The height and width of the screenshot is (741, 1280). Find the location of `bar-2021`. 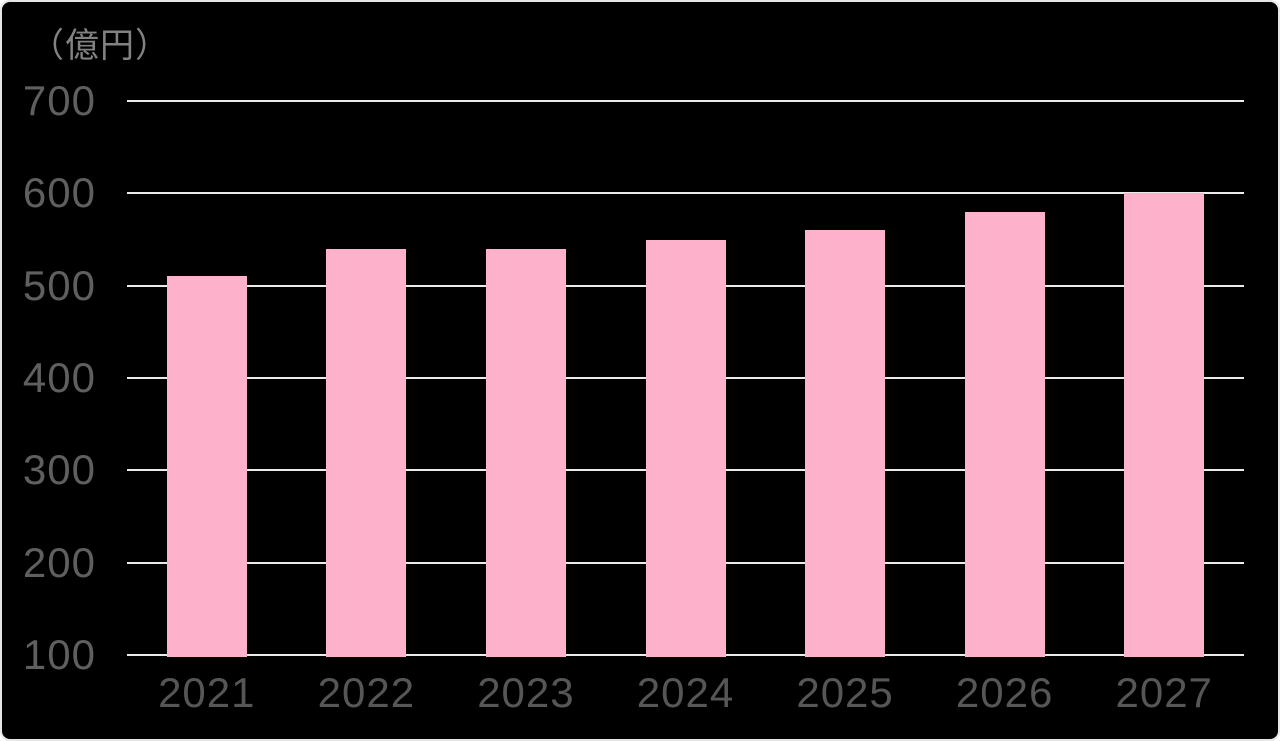

bar-2021 is located at coordinates (206, 466).